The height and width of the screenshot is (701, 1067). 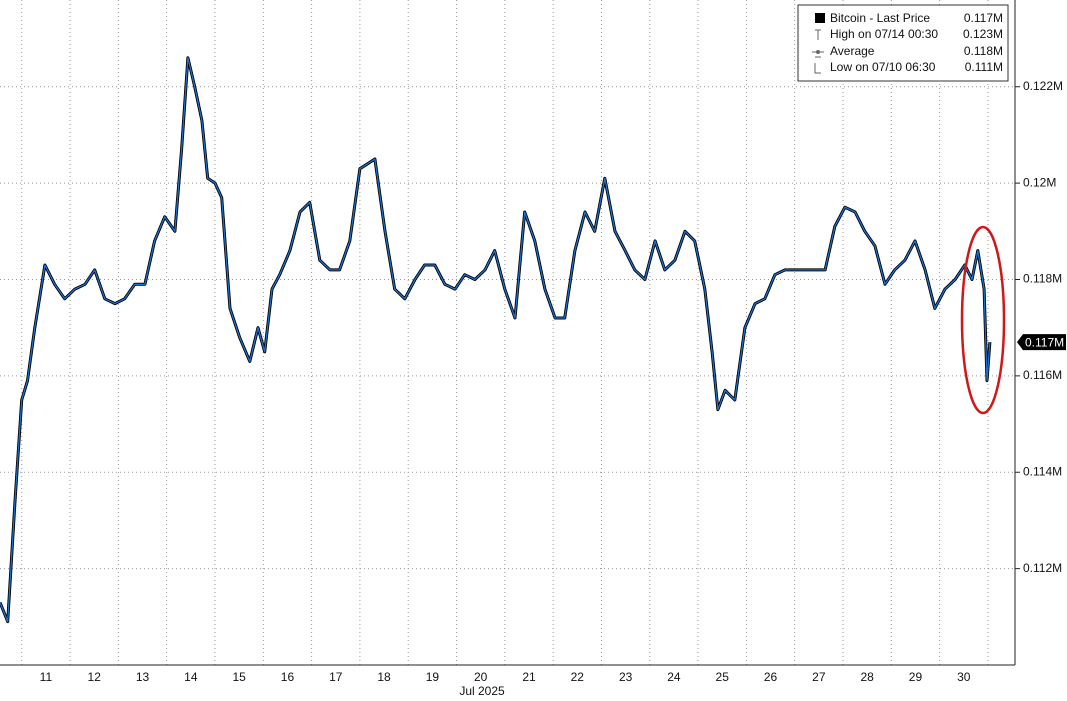 I want to click on x-tick-label: 20, so click(x=481, y=677).